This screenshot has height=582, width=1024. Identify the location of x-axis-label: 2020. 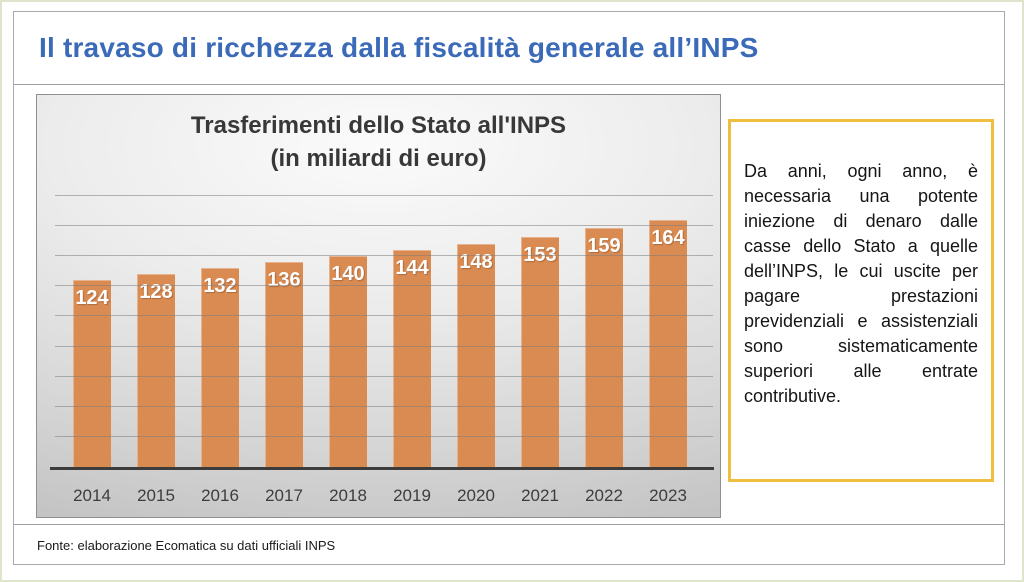
(476, 495).